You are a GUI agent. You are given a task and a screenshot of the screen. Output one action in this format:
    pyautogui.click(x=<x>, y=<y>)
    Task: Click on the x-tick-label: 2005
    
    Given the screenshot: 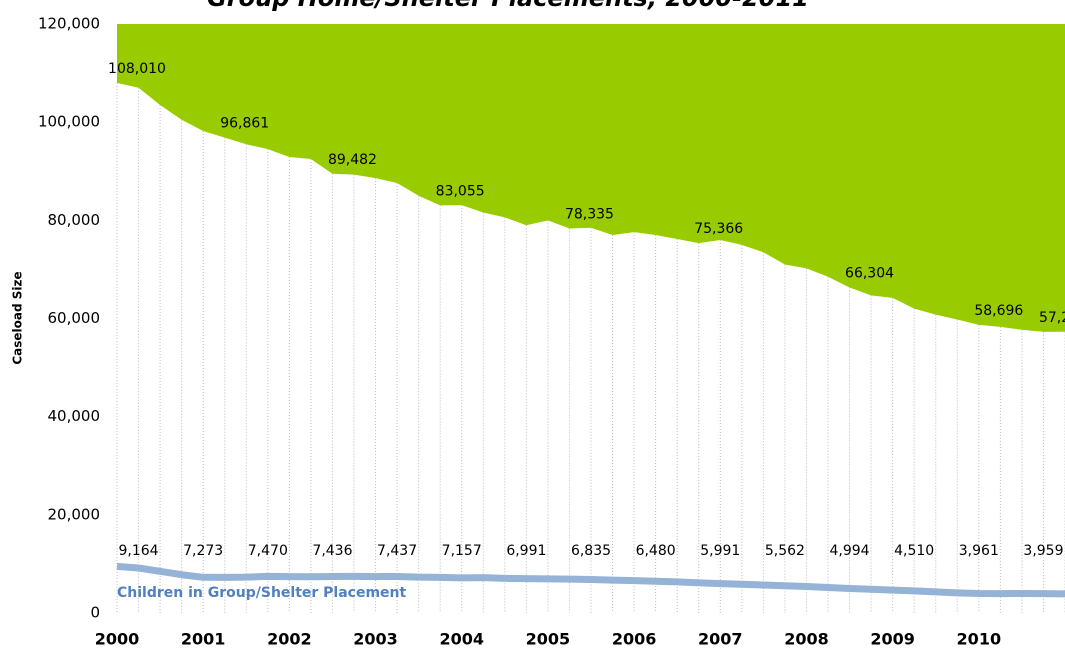 What is the action you would take?
    pyautogui.click(x=548, y=639)
    